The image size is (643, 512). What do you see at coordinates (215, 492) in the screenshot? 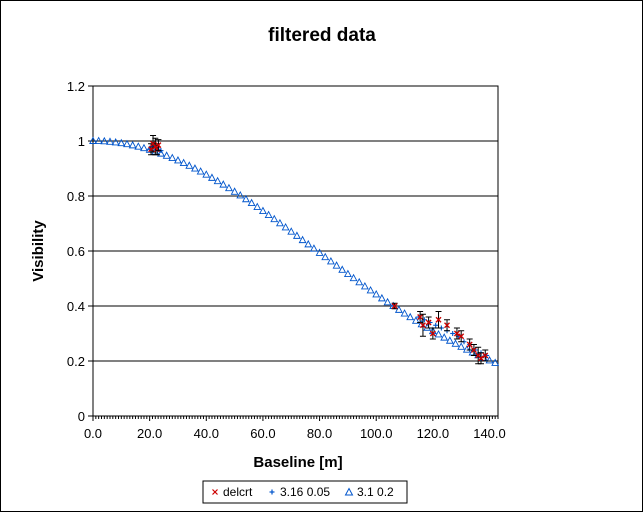
I see `legend-marker-x` at bounding box center [215, 492].